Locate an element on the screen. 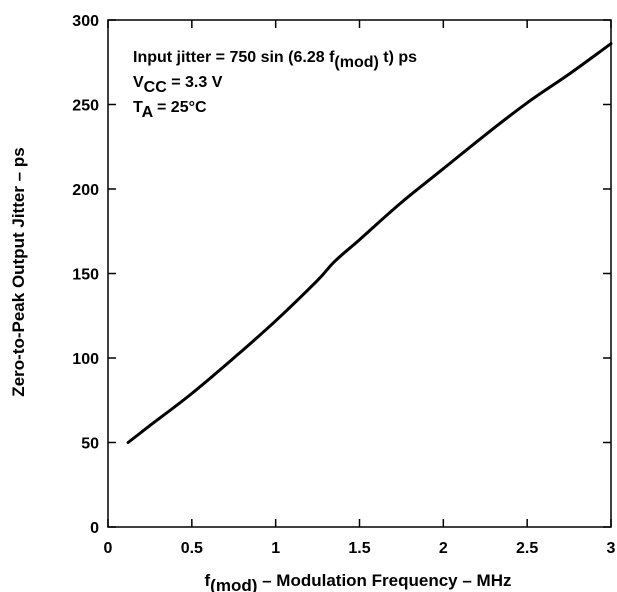 Image resolution: width=617 pixels, height=592 pixels. y-tick-label: 250 is located at coordinates (85, 106).